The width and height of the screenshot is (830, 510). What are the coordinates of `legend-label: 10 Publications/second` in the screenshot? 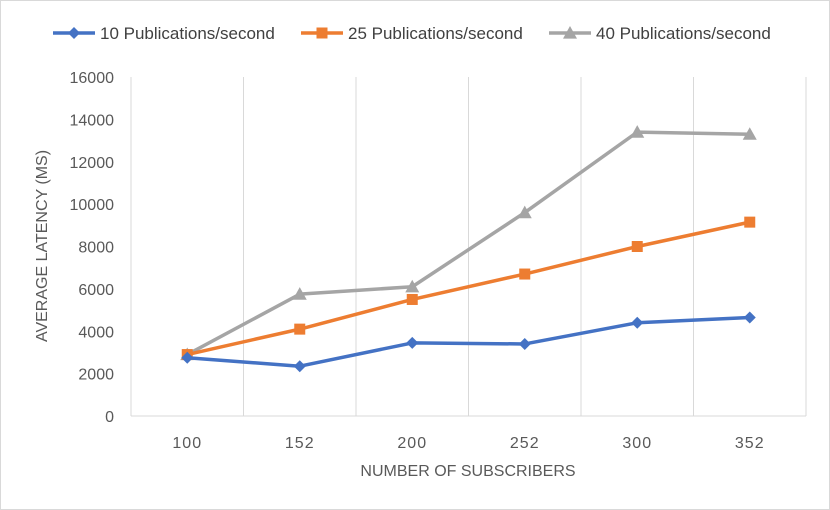 It's located at (187, 33).